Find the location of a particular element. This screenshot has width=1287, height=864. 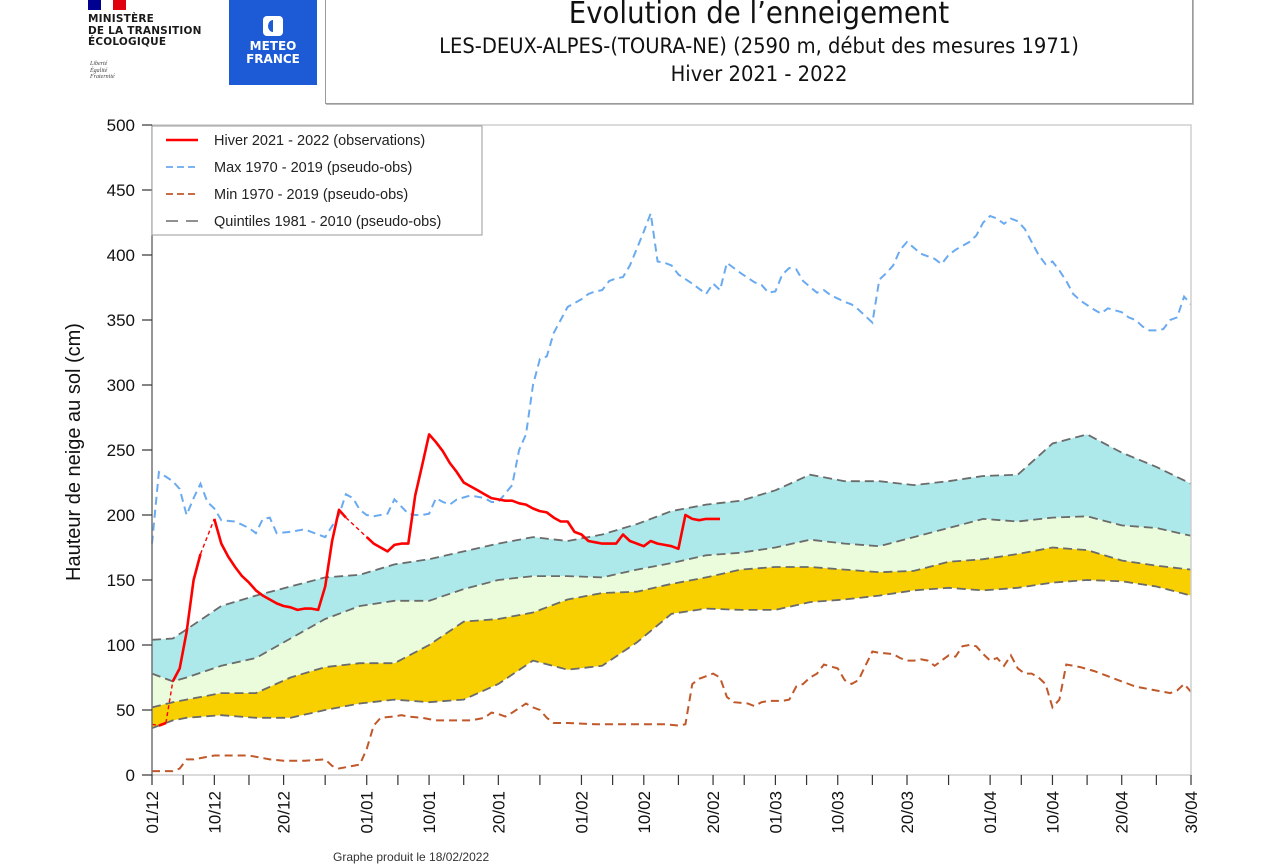

y-tick-label: 200 is located at coordinates (121, 515).